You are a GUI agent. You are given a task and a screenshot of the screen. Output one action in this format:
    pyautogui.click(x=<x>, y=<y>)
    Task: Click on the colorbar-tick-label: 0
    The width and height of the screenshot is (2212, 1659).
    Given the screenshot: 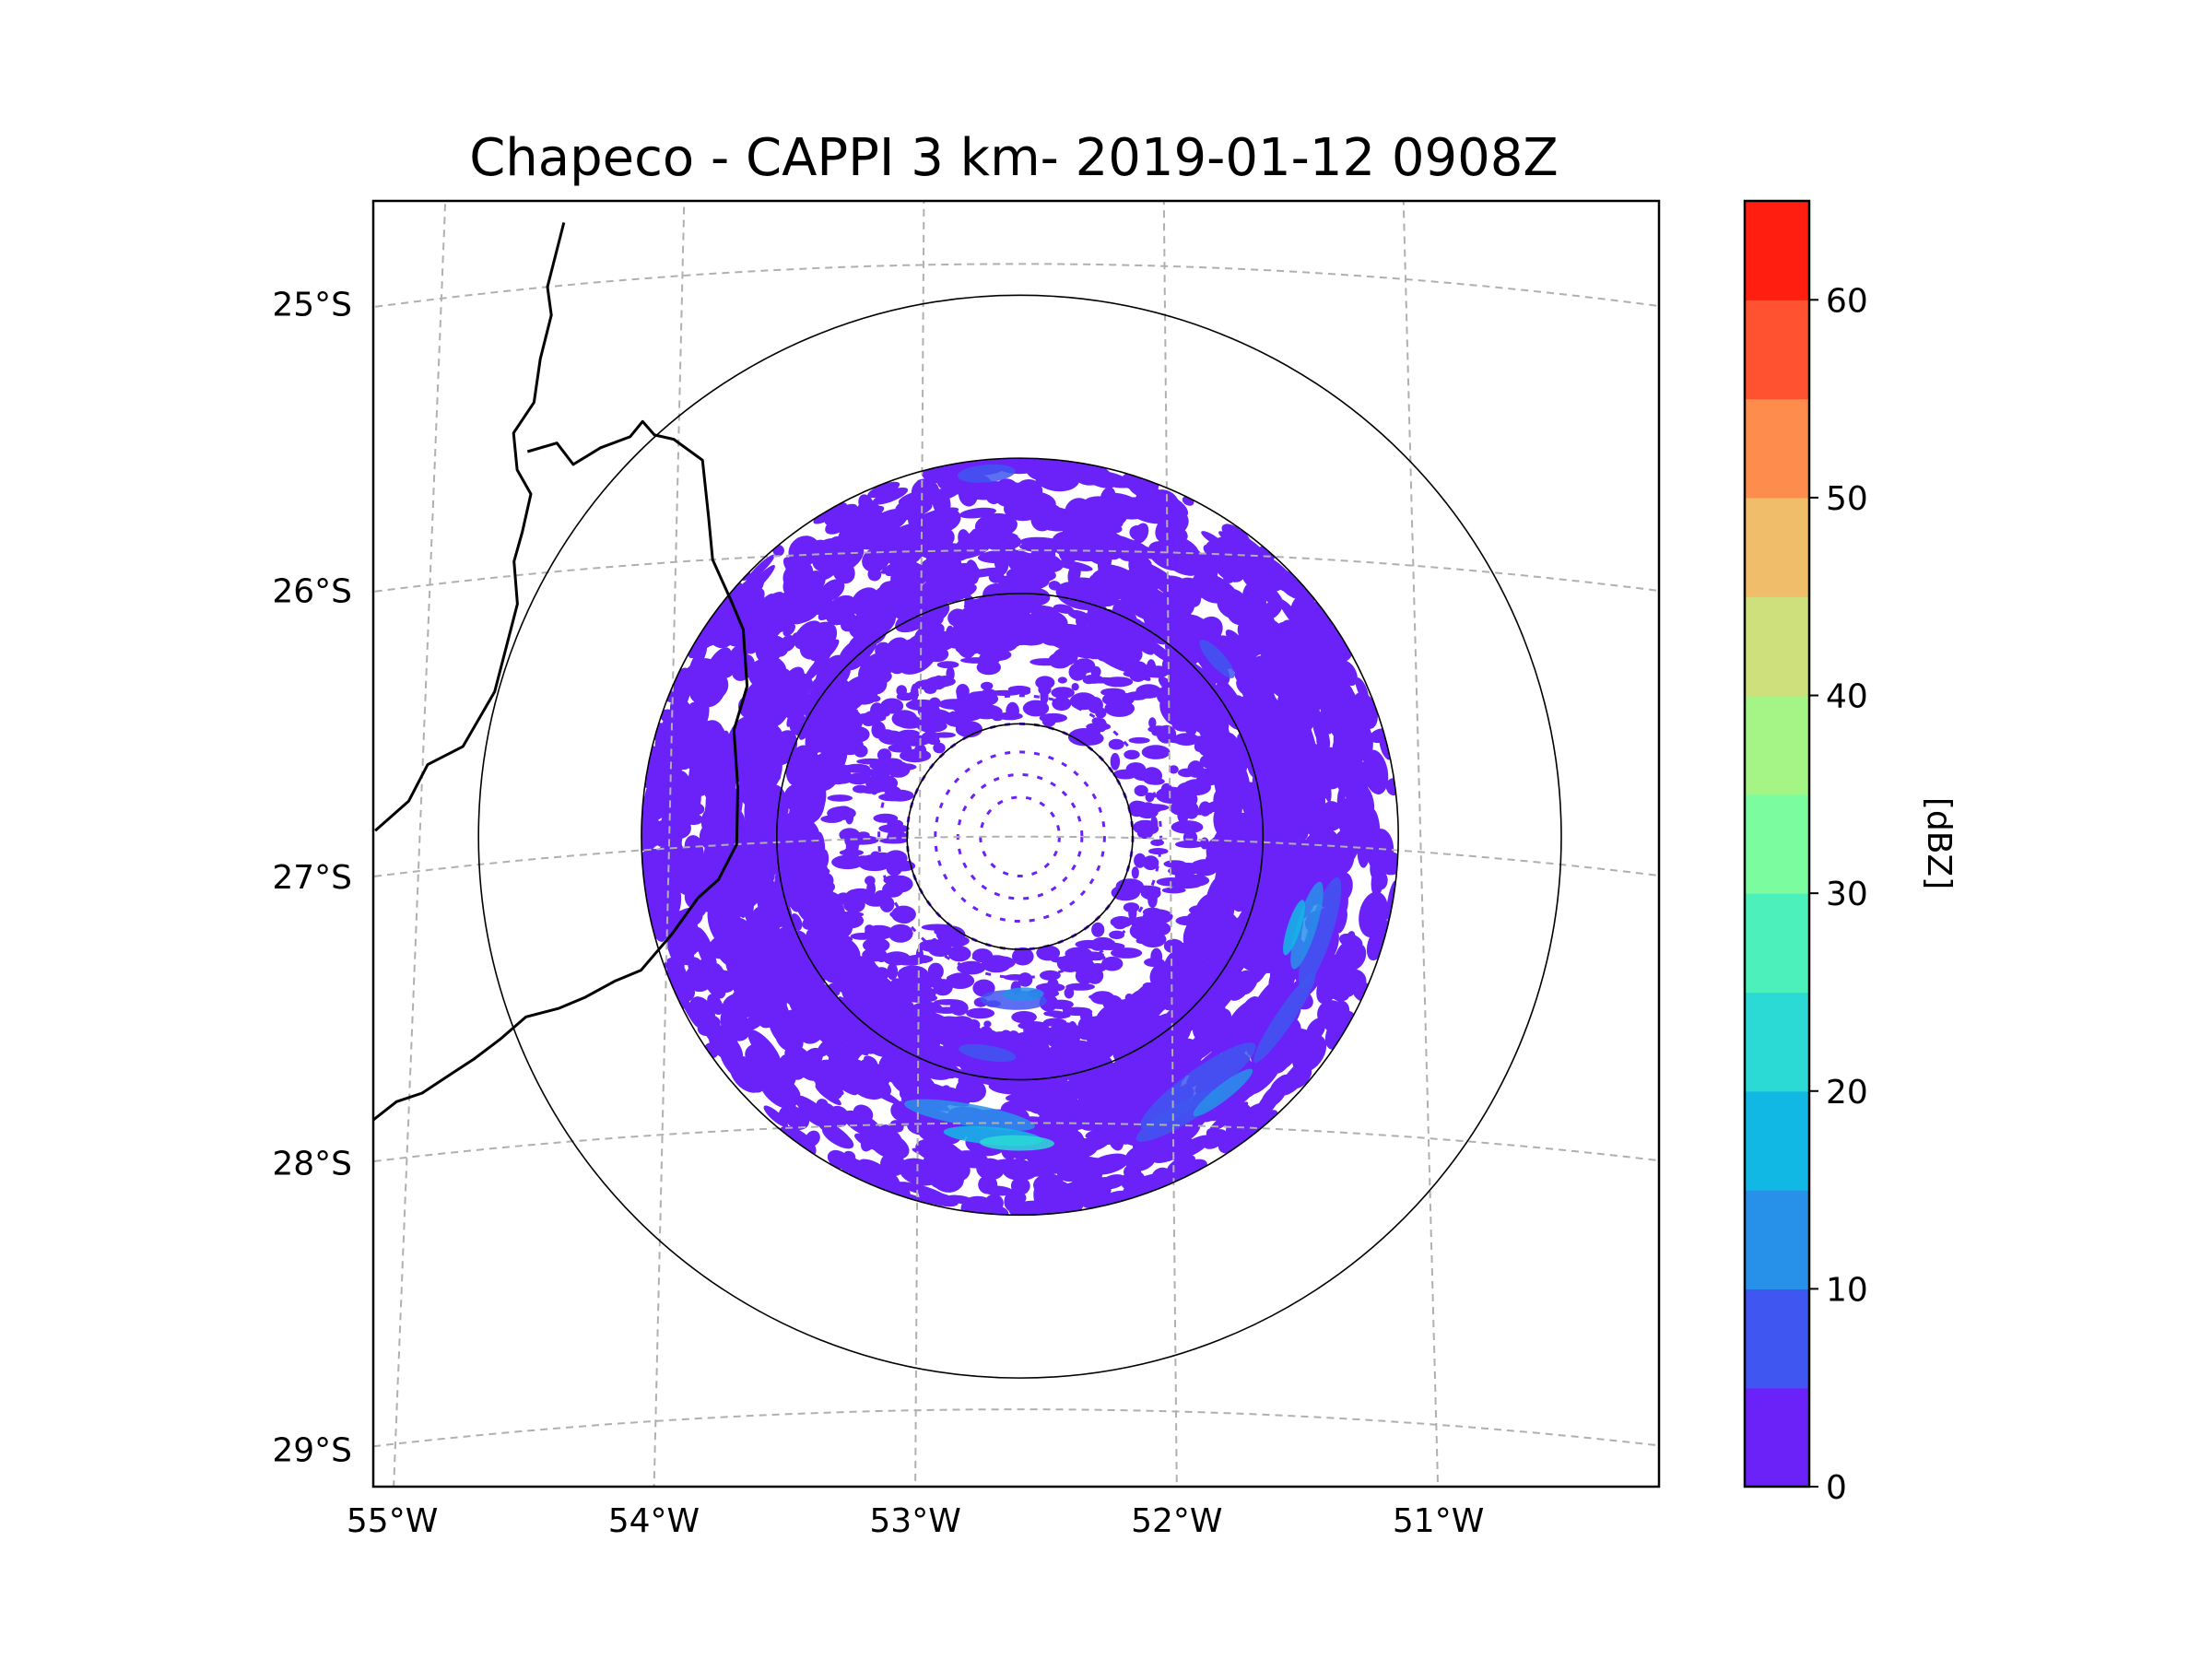 What is the action you would take?
    pyautogui.click(x=1836, y=1488)
    